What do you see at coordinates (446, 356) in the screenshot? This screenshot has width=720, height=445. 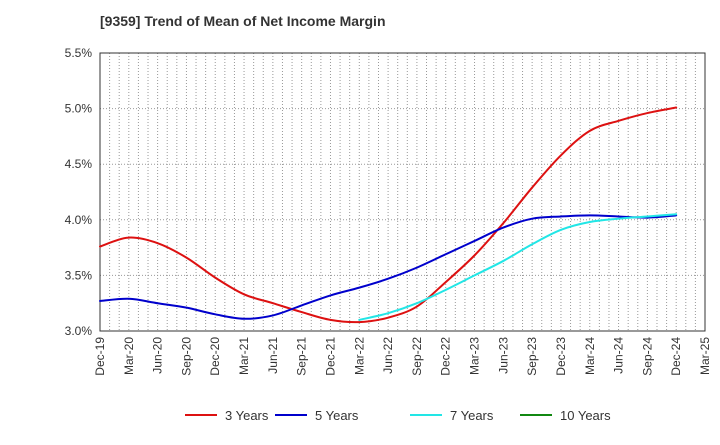 I see `x-tick-label: Dec-22` at bounding box center [446, 356].